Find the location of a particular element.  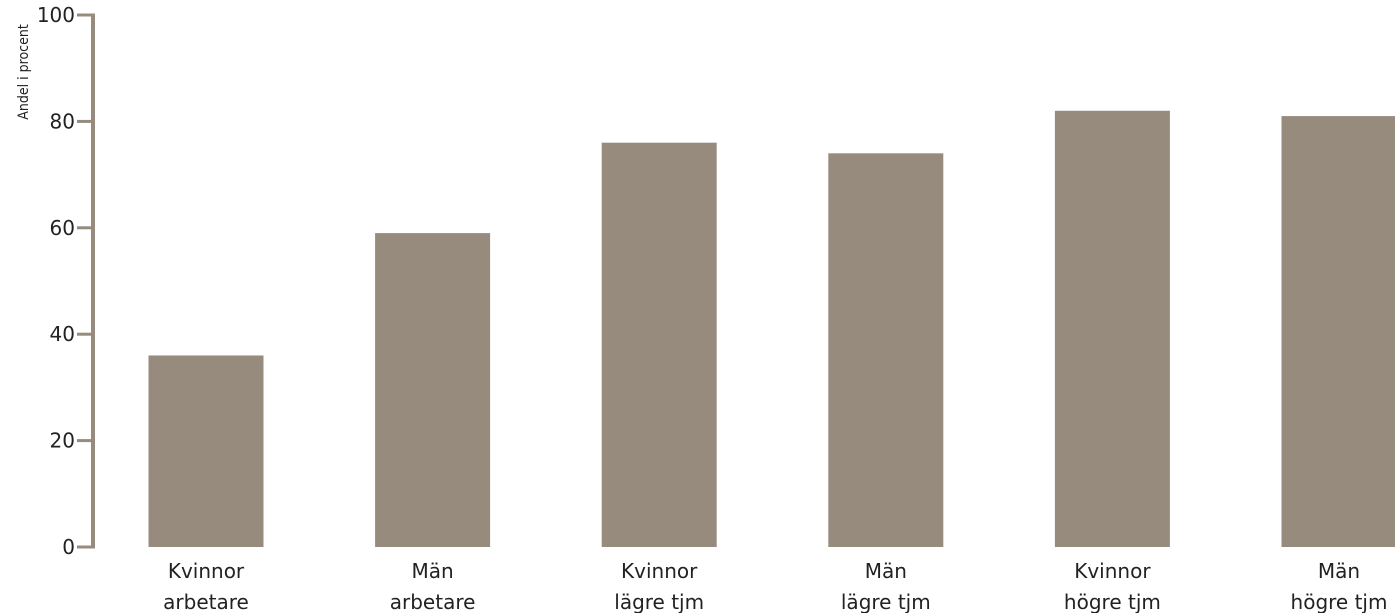

x-category-label: Kvinnor arbetare is located at coordinates (206, 586).